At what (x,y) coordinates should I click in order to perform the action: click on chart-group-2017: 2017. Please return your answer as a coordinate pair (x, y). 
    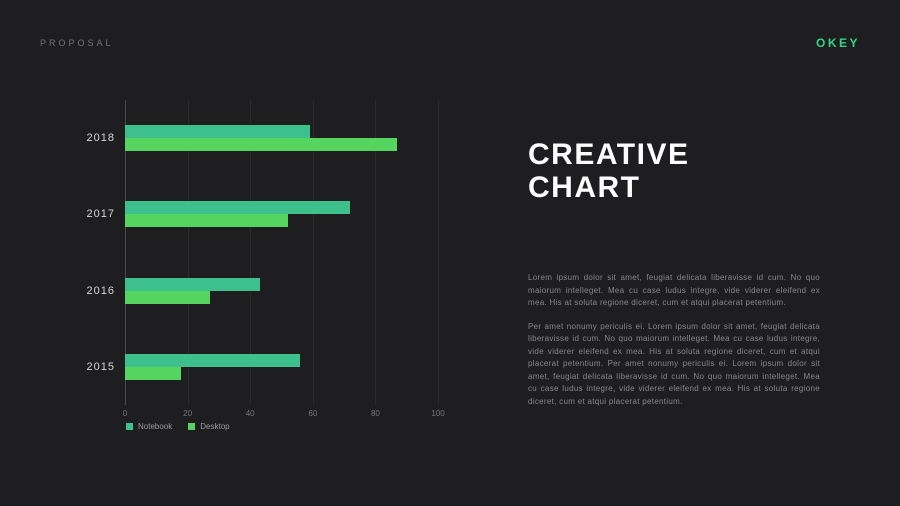
    Looking at the image, I should click on (262, 214).